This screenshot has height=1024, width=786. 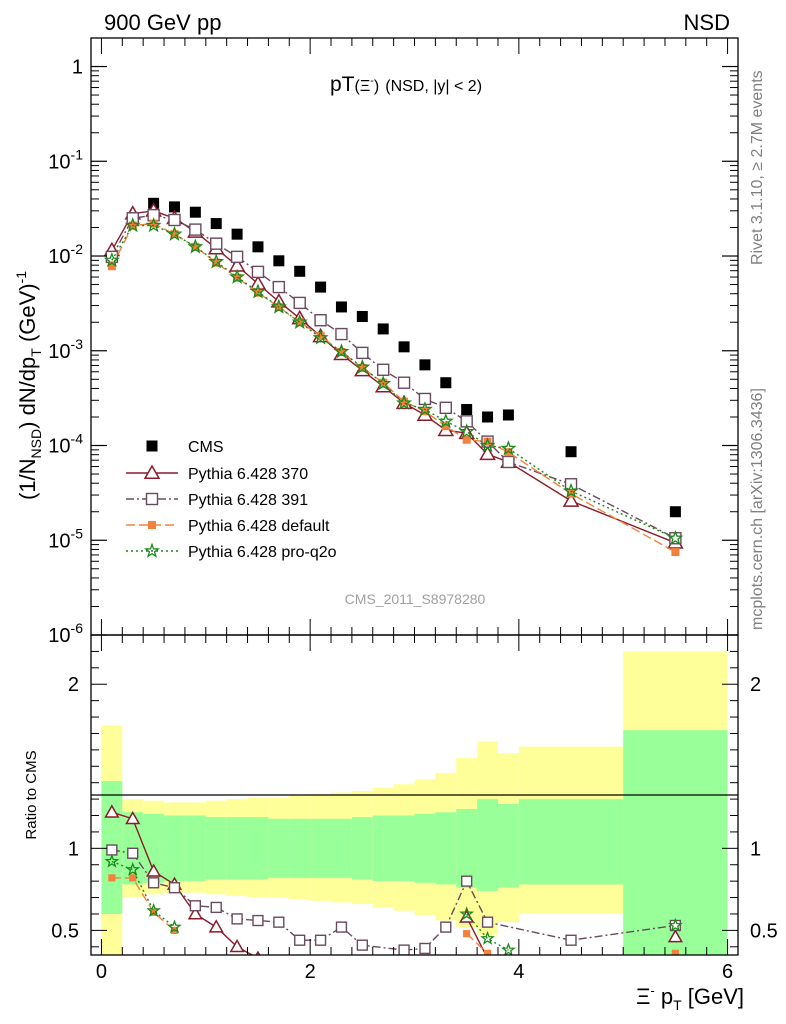 What do you see at coordinates (248, 474) in the screenshot?
I see `legend-label-p370: Pythia 6.428 370` at bounding box center [248, 474].